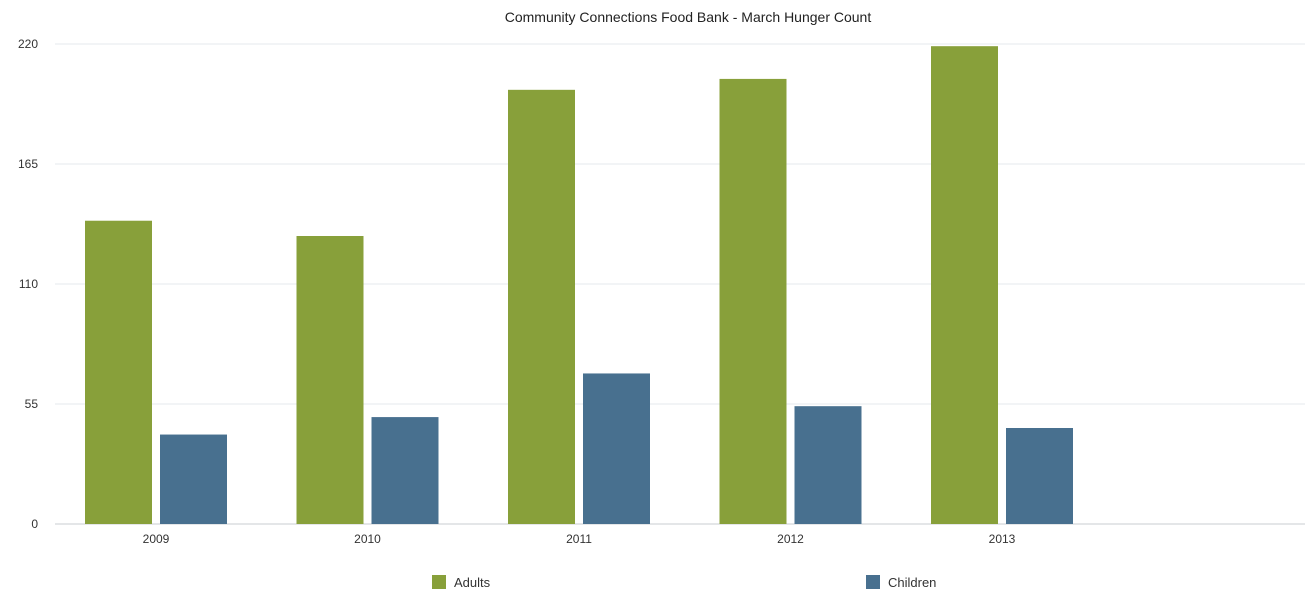 This screenshot has height=615, width=1305. What do you see at coordinates (34, 524) in the screenshot?
I see `y-tick-label: 0` at bounding box center [34, 524].